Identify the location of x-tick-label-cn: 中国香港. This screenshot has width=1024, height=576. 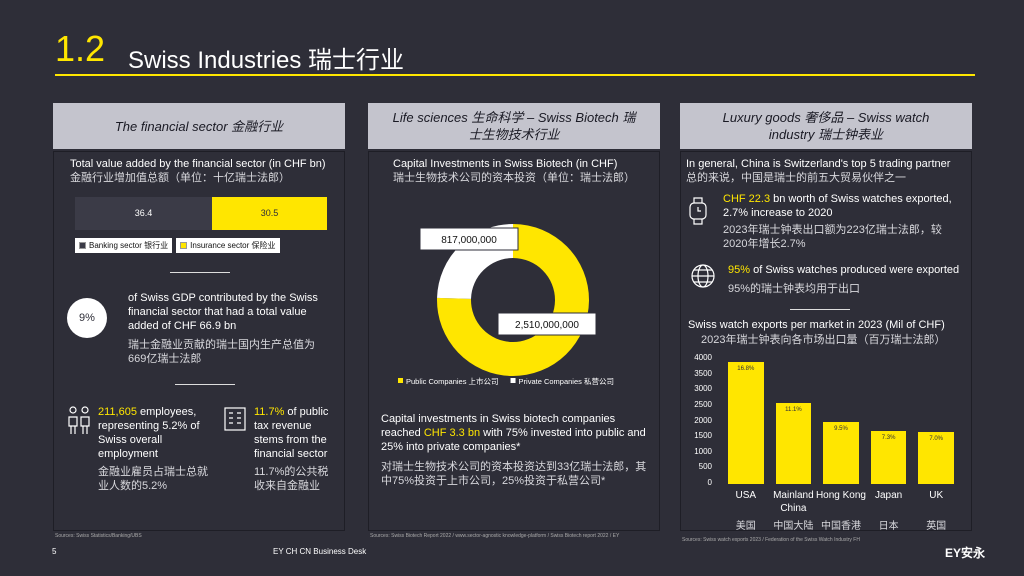
(840, 526).